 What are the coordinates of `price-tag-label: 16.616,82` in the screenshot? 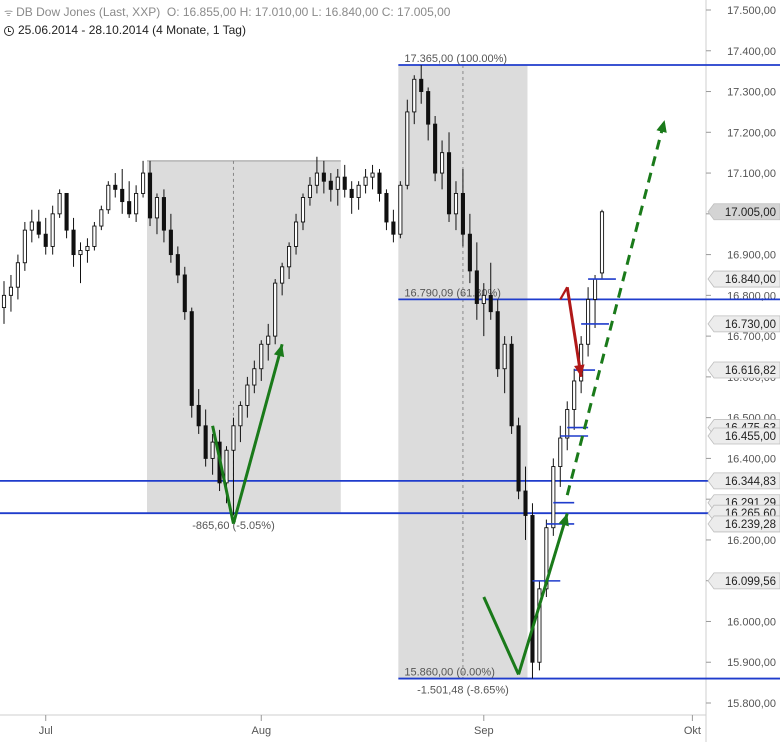 It's located at (750, 371).